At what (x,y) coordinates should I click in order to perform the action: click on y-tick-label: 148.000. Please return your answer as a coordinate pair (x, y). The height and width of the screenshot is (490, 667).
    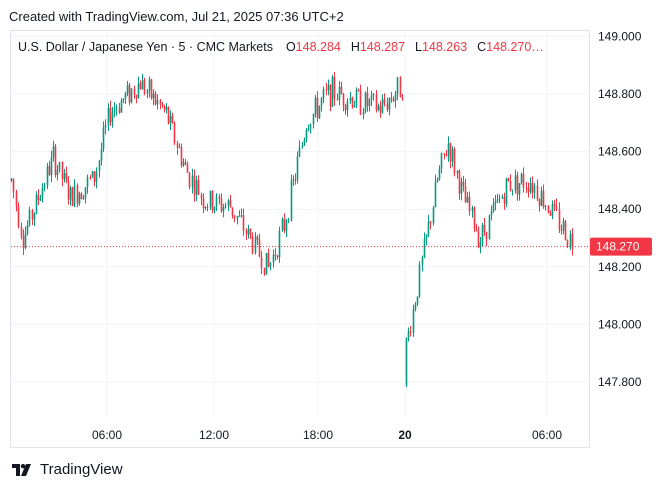
    Looking at the image, I should click on (620, 324).